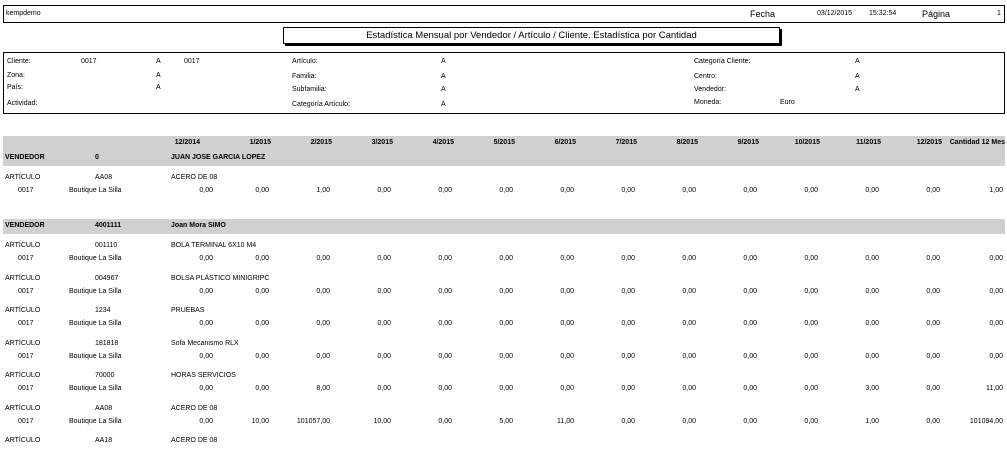  Describe the element at coordinates (25, 225) in the screenshot. I see `vendedor-tag: VENDEDOR` at that location.